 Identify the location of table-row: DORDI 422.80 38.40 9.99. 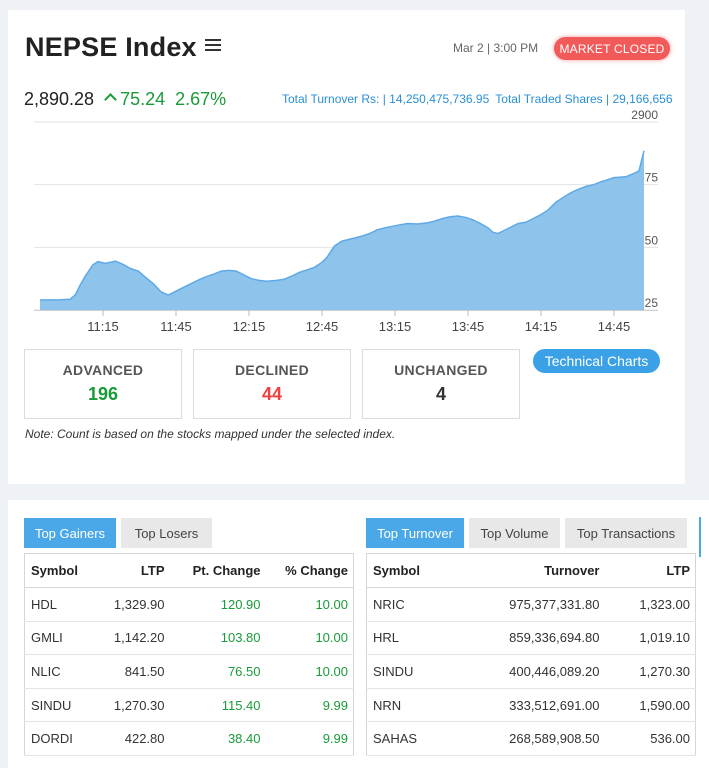
(189, 738).